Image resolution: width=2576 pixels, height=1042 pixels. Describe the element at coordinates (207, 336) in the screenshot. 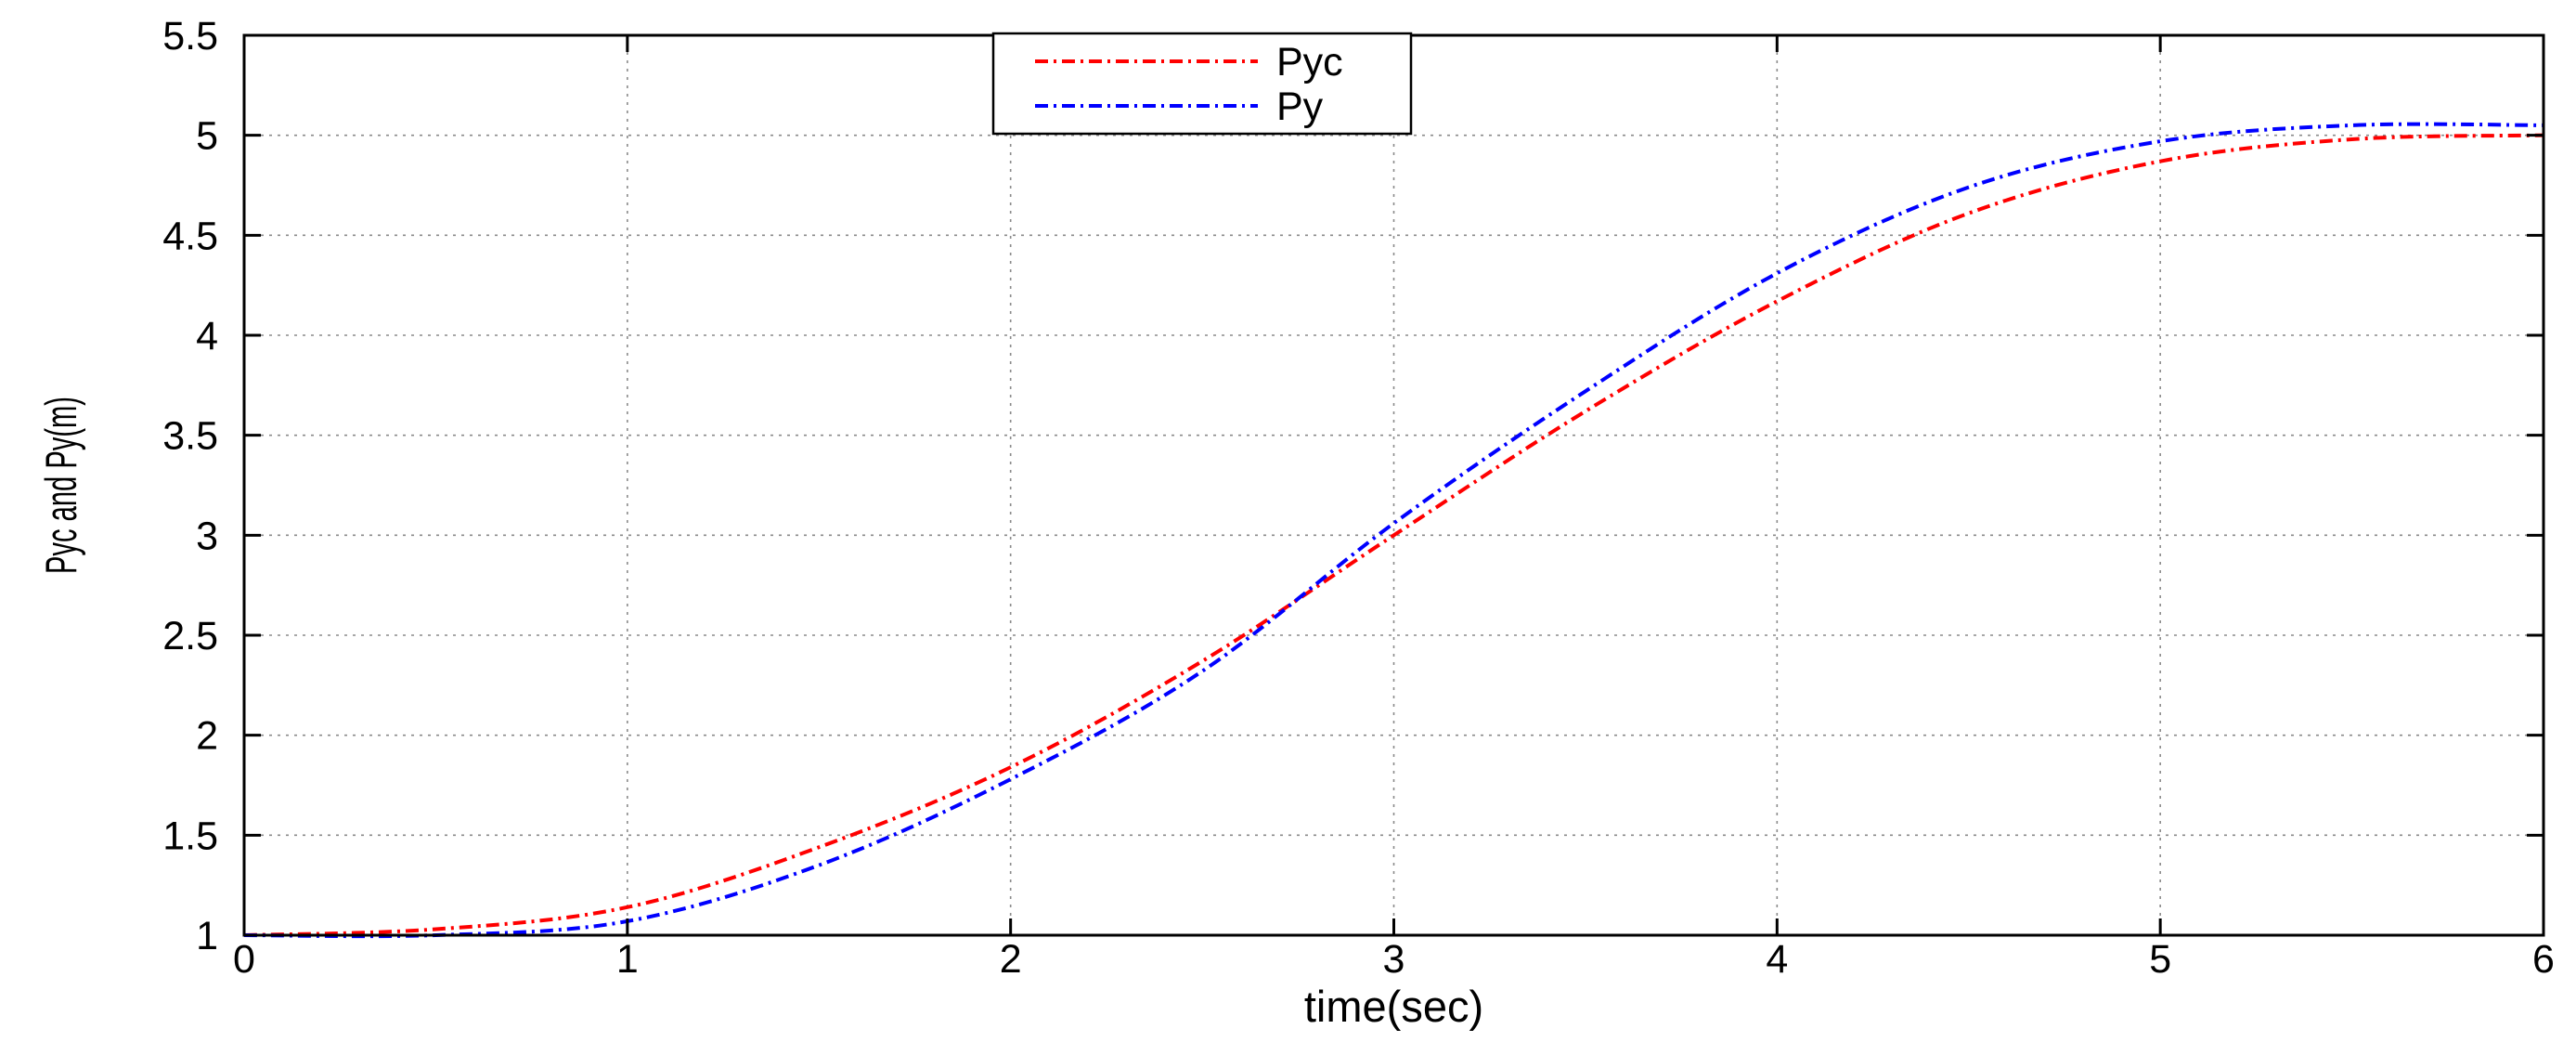

I see `y-tick-label: 4` at that location.